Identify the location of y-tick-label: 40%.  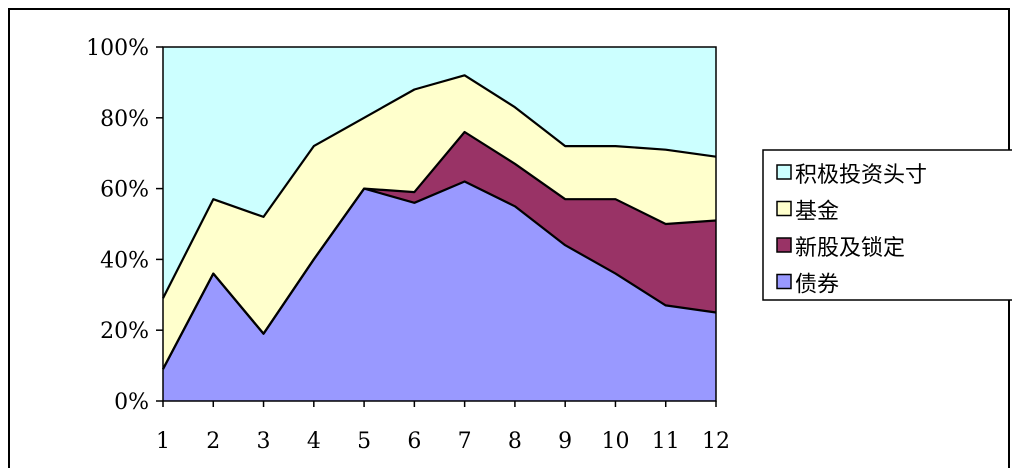
(124, 260).